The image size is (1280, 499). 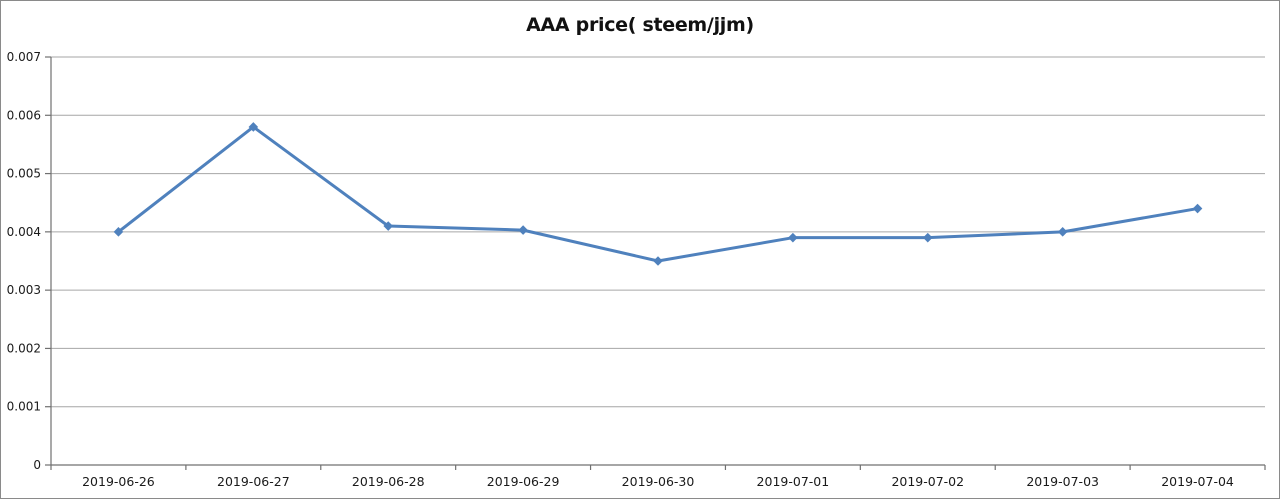 What do you see at coordinates (24, 232) in the screenshot?
I see `y-axis-label: 0.004` at bounding box center [24, 232].